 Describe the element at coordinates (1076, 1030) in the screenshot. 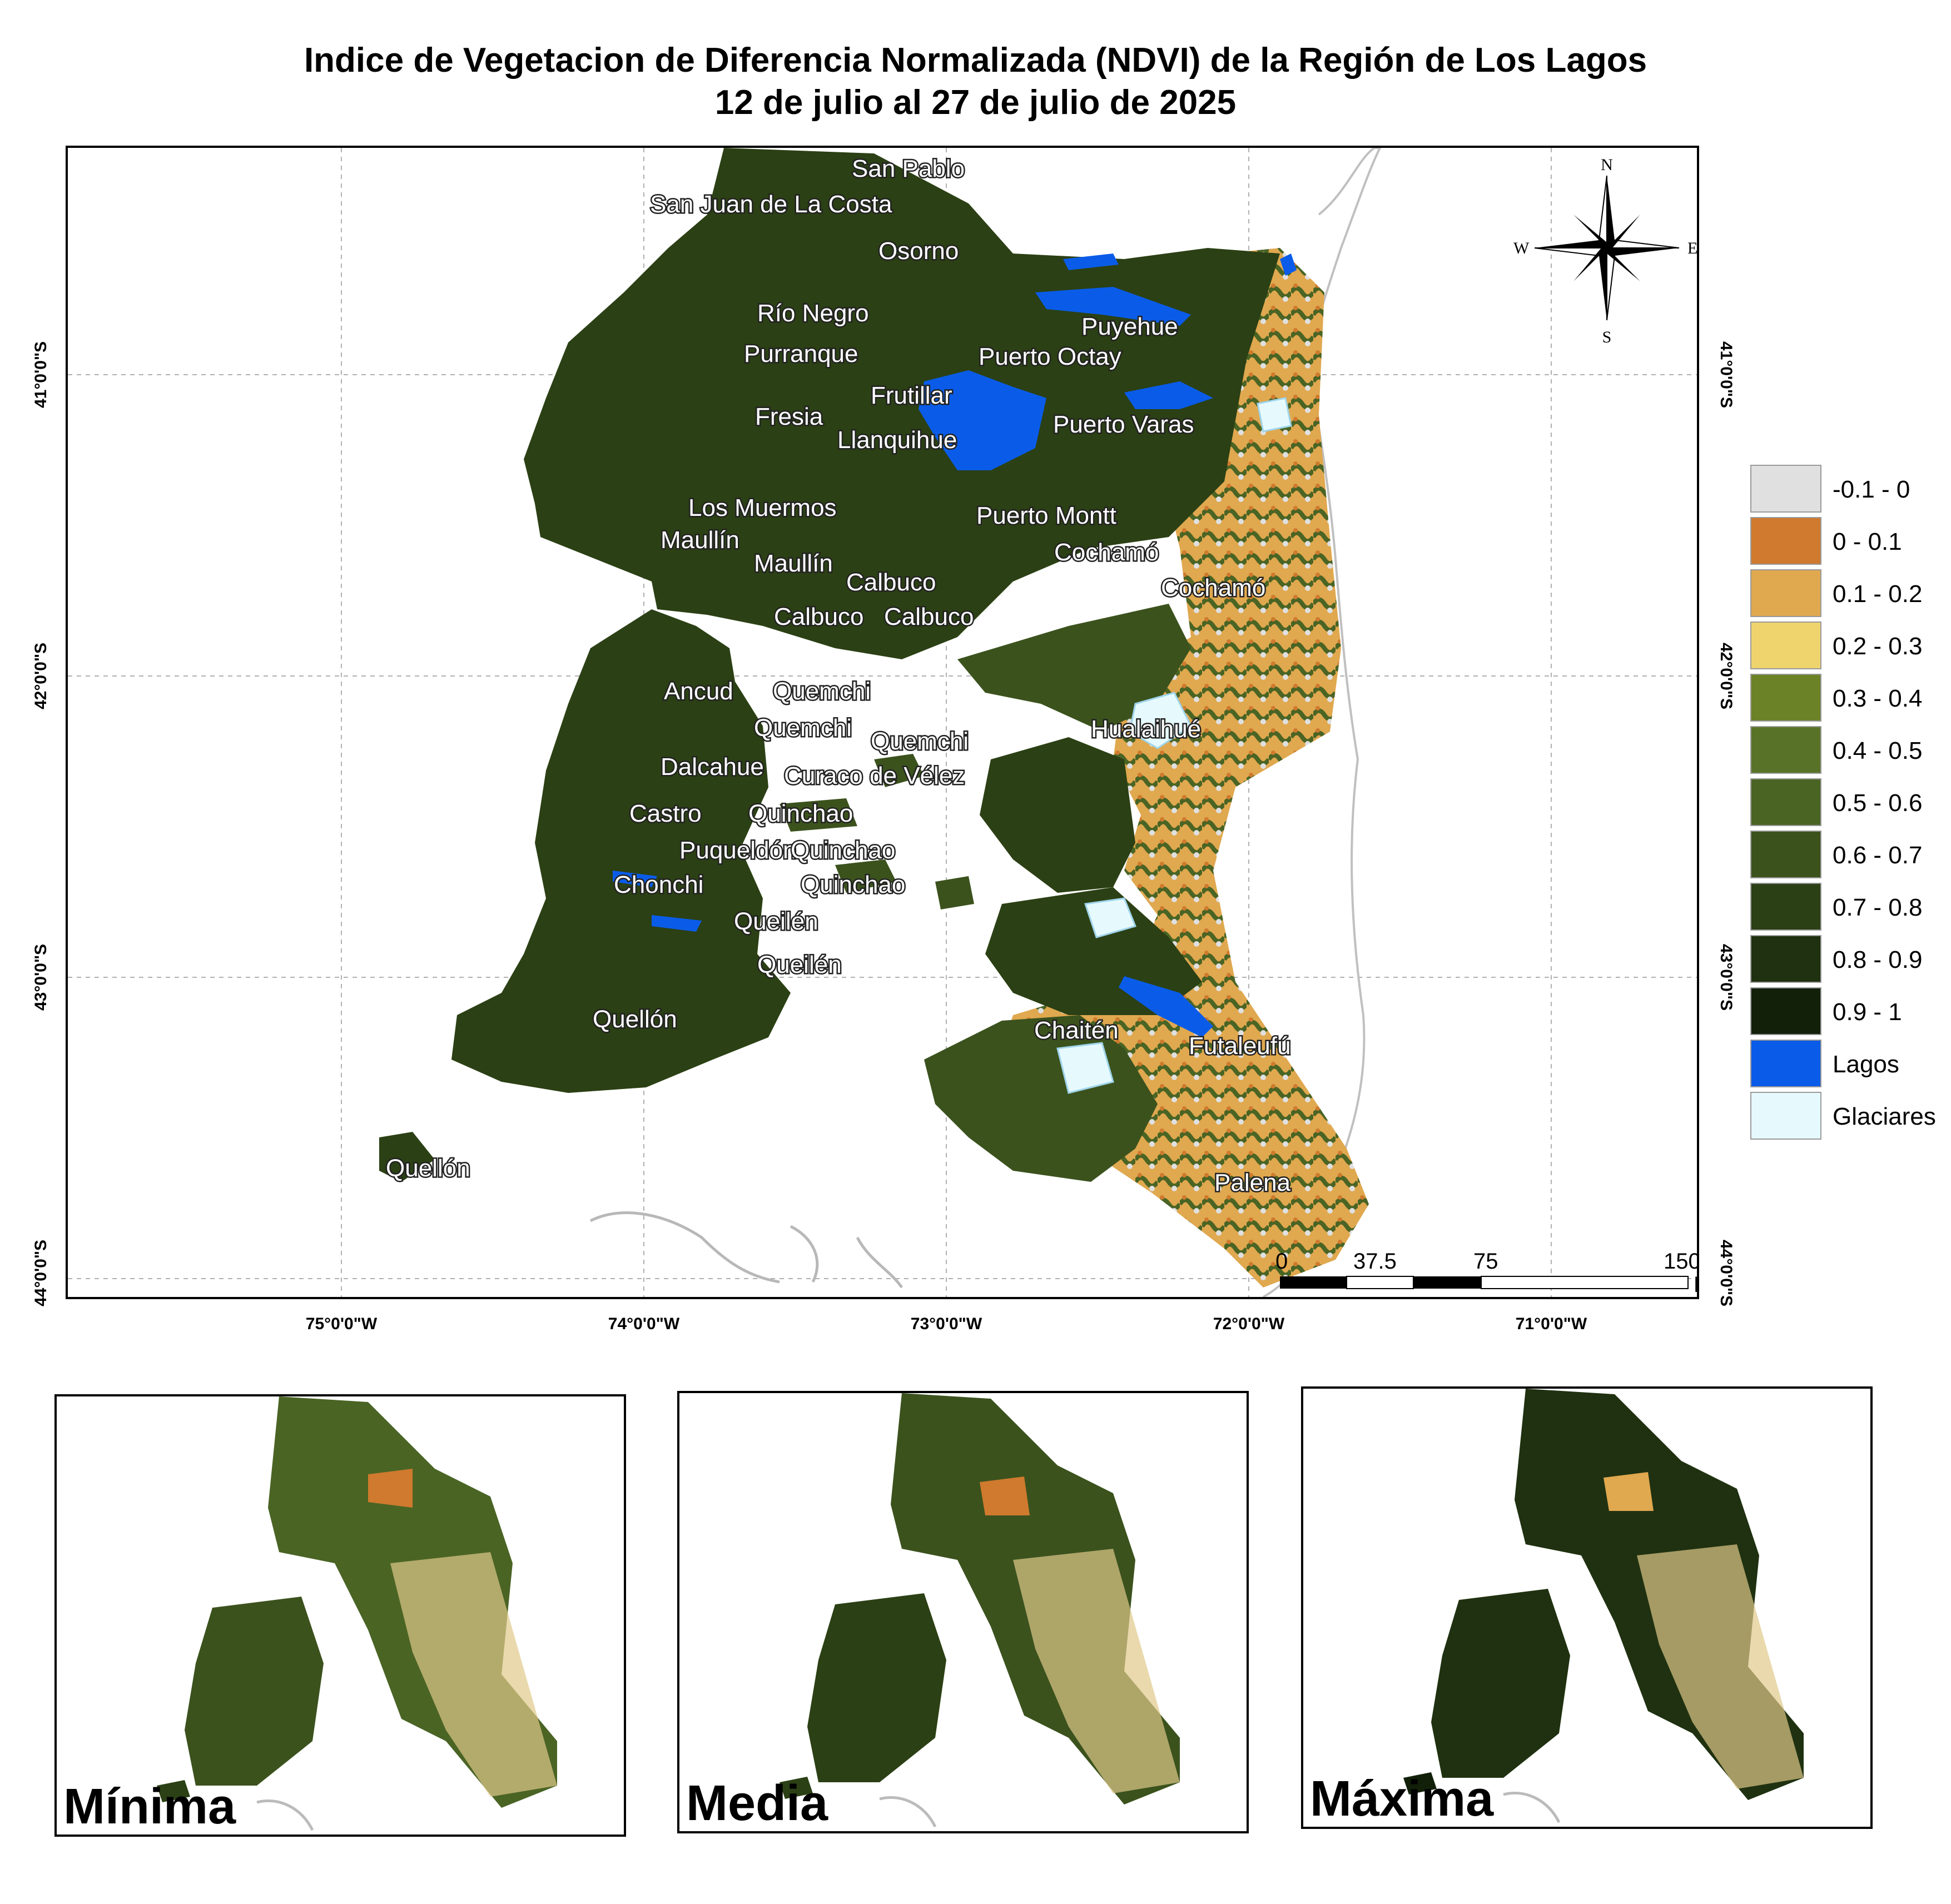

I see `place-label: Chaitén` at that location.